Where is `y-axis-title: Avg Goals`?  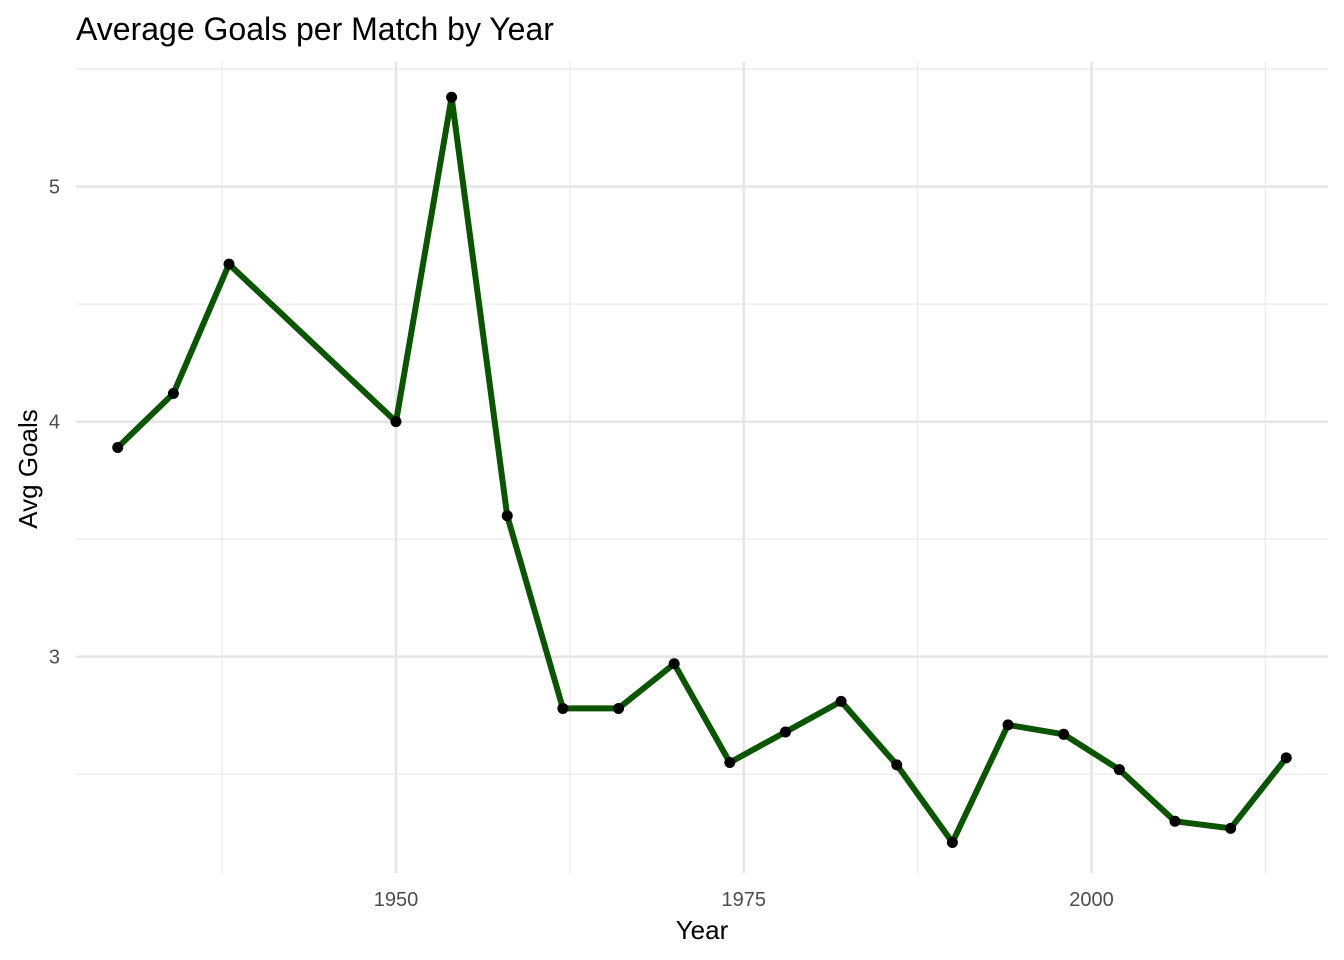
y-axis-title: Avg Goals is located at coordinates (28, 468).